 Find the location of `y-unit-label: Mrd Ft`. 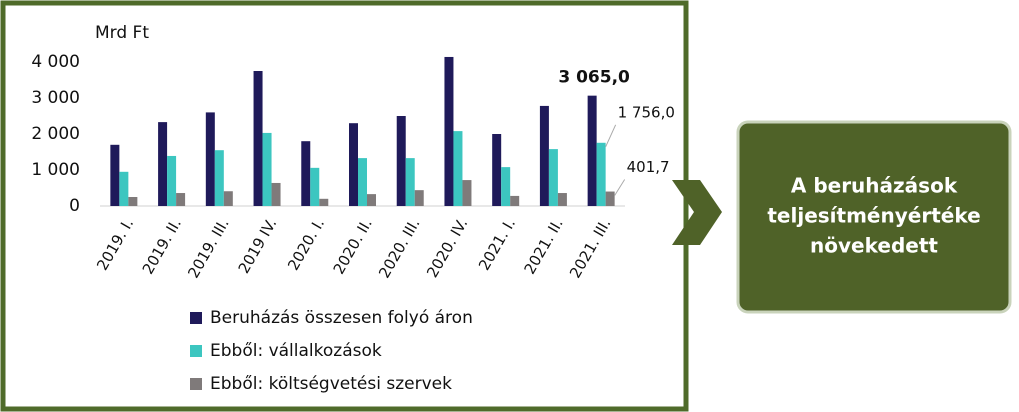

y-unit-label: Mrd Ft is located at coordinates (122, 33).